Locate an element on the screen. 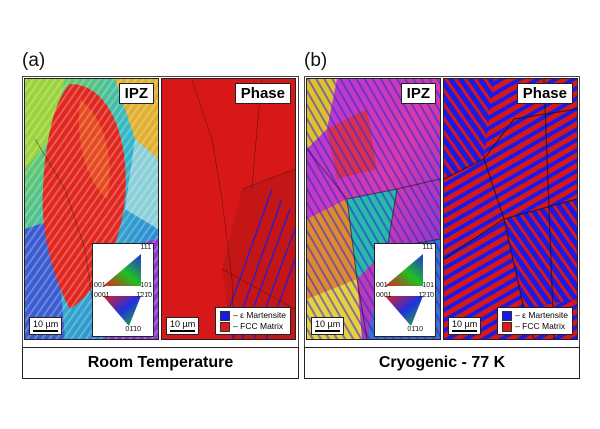 The image size is (600, 429). caption-a: Room Temperature is located at coordinates (160, 363).